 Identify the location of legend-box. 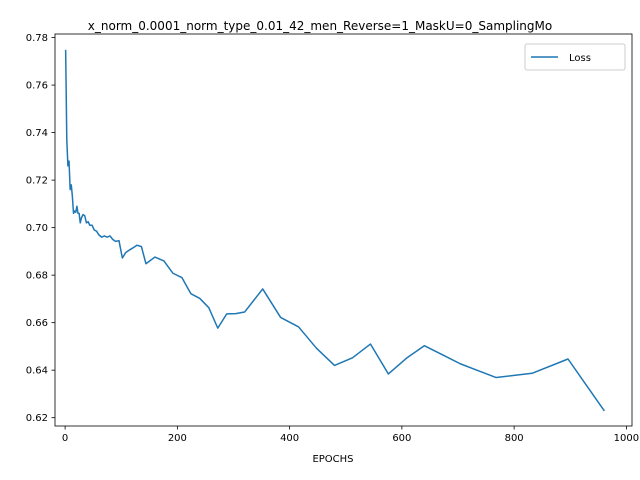
(575, 57).